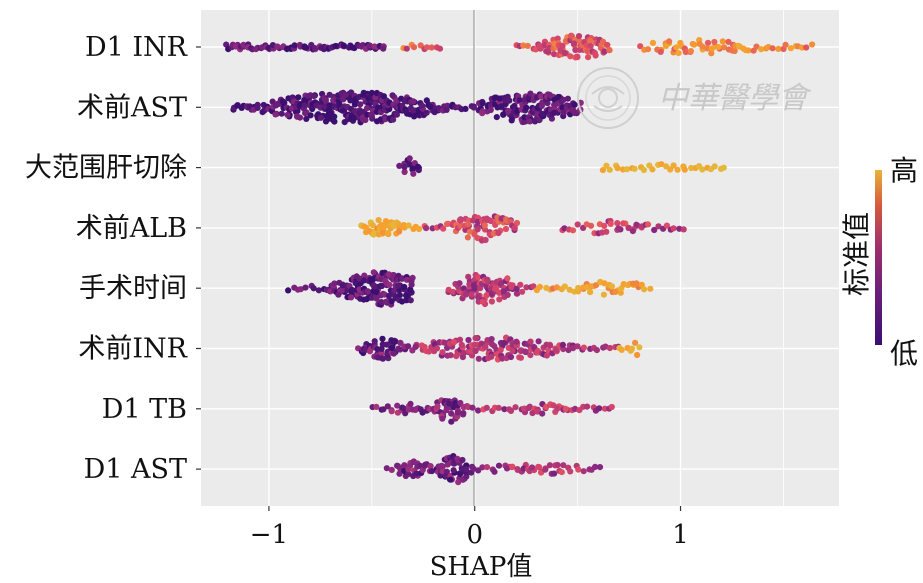  What do you see at coordinates (136, 47) in the screenshot?
I see `feature-label: D1 INR` at bounding box center [136, 47].